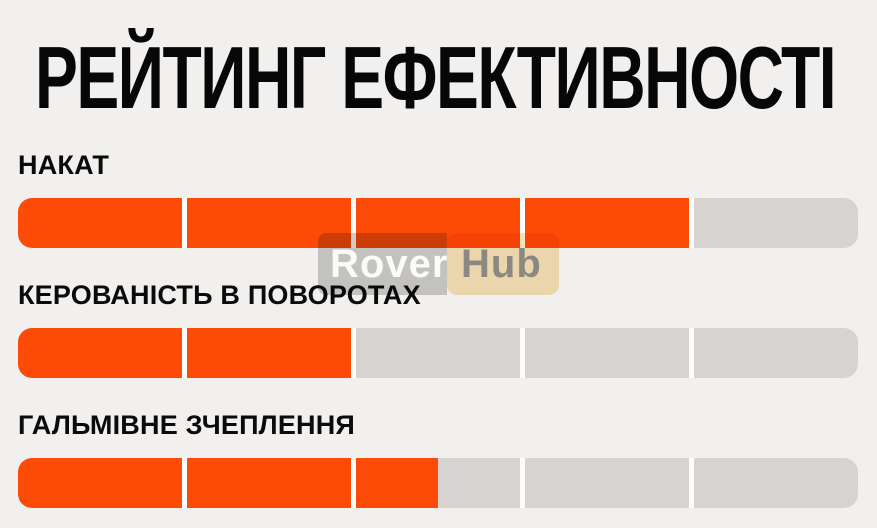 The height and width of the screenshot is (528, 877). I want to click on watermark-background, so click(438, 264).